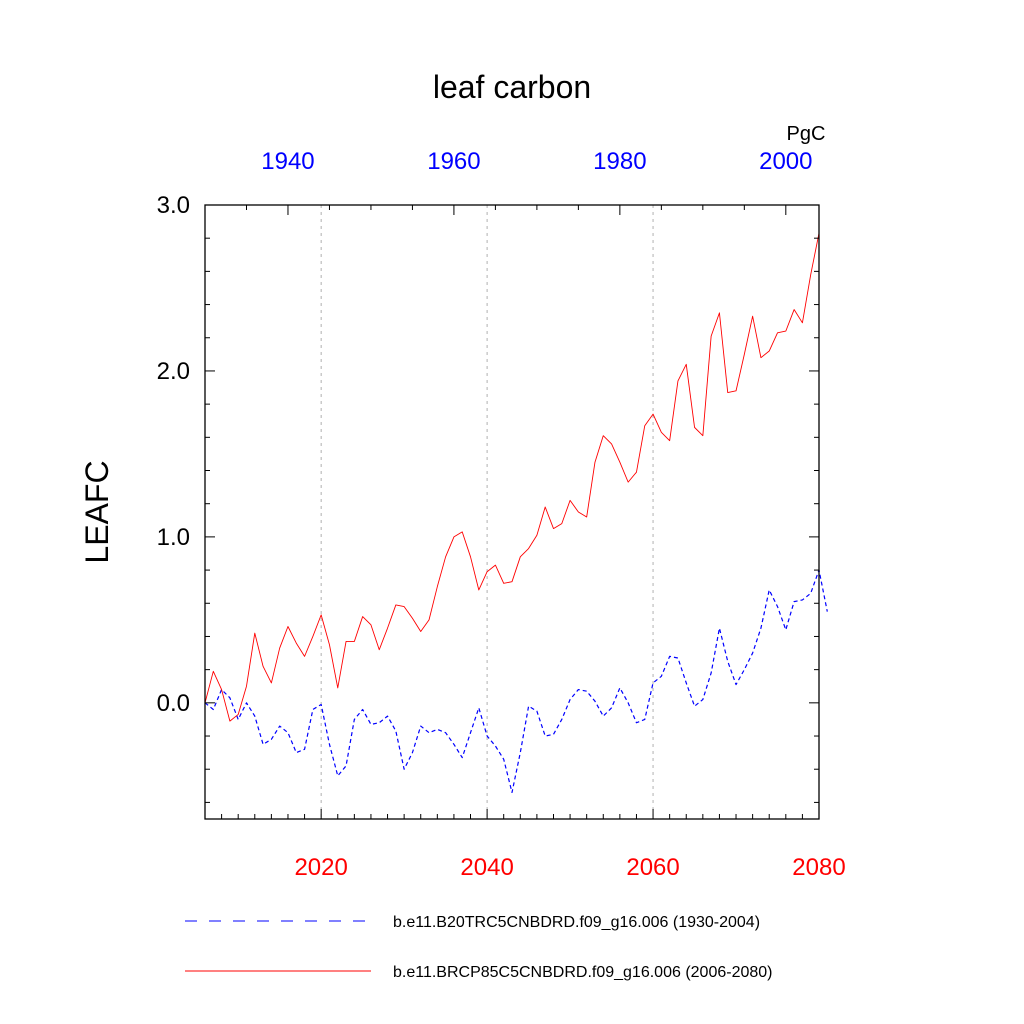 The image size is (1024, 1024). I want to click on x-bottom-tick-label: 2020, so click(320, 867).